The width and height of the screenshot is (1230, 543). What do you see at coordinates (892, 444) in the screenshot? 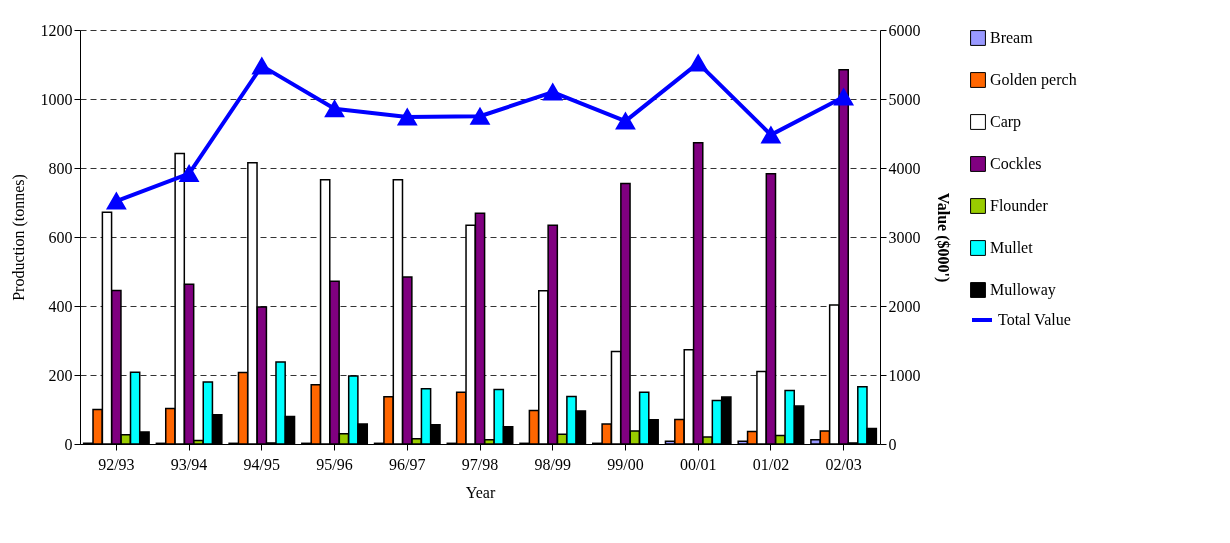
I see `y2-tick-label: 0` at bounding box center [892, 444].